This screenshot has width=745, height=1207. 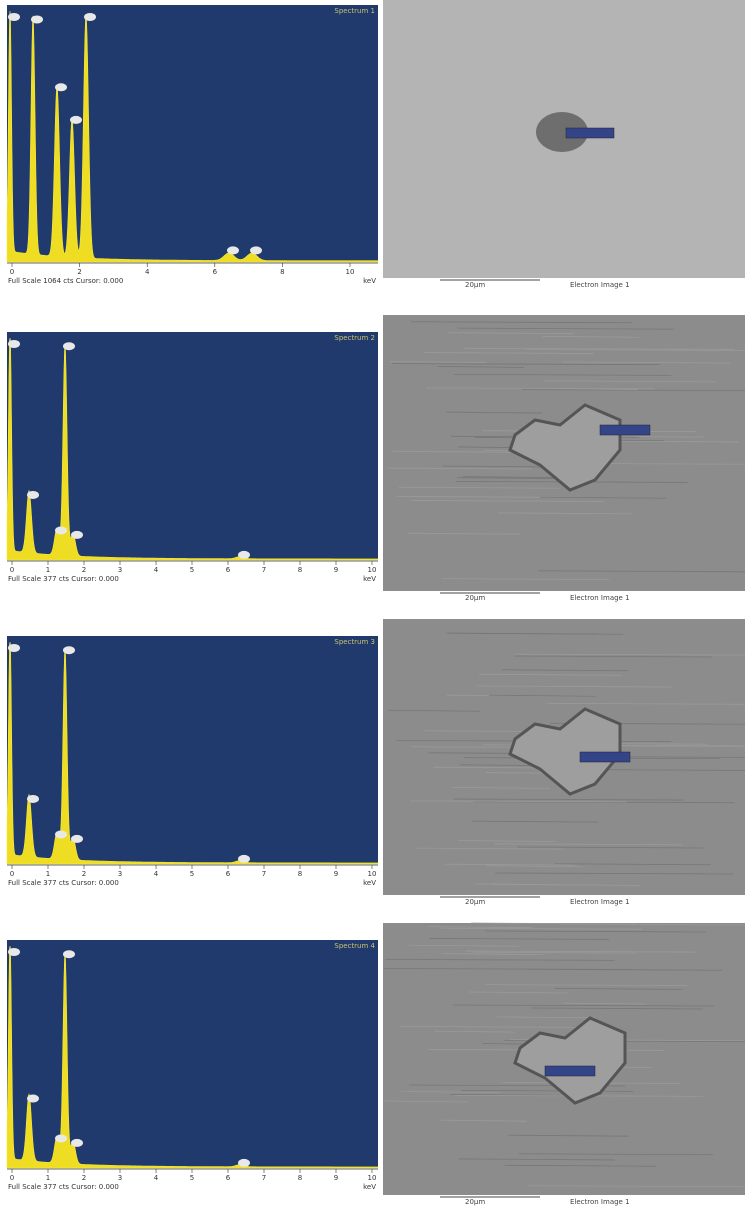 What do you see at coordinates (354, 946) in the screenshot?
I see `spectrum-title: Spectrum 4` at bounding box center [354, 946].